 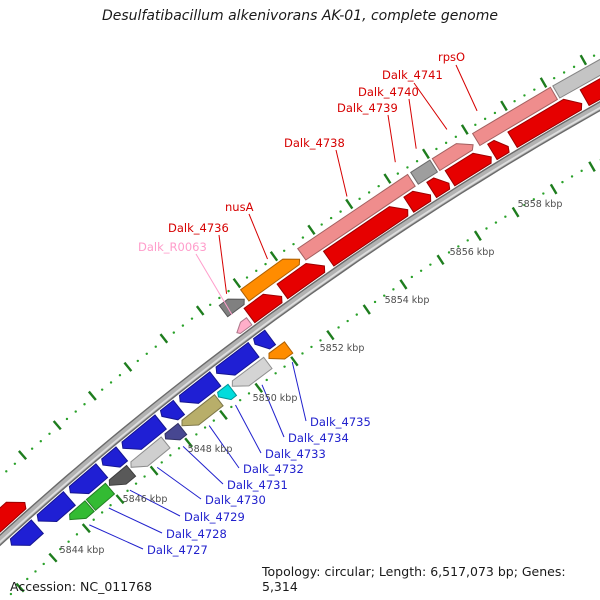 What do you see at coordinates (244, 326) in the screenshot?
I see `gene-arrow-Dalk_R0063` at bounding box center [244, 326].